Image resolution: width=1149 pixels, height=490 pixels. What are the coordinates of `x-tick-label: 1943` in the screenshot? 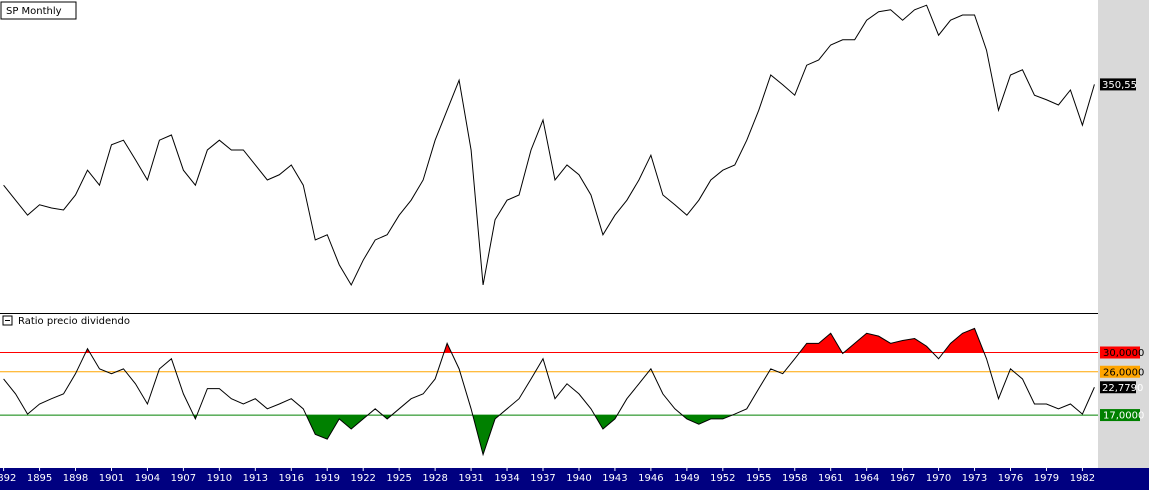 It's located at (614, 478).